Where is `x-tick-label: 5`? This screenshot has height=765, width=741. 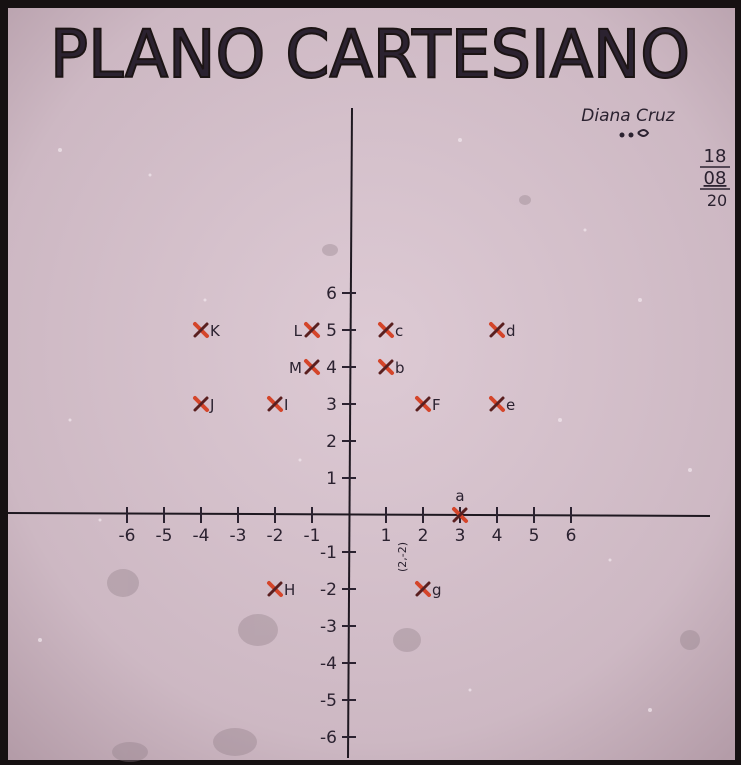
x-tick-label: 5 is located at coordinates (534, 536).